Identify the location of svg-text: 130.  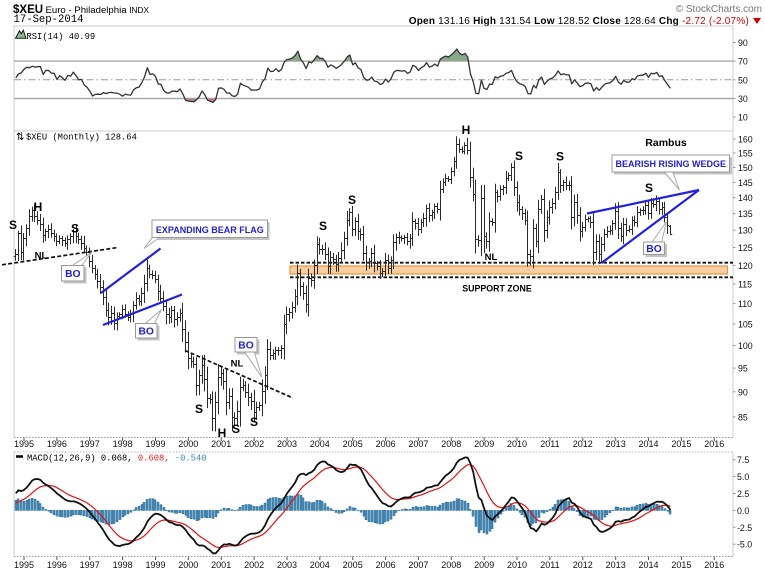
(745, 231).